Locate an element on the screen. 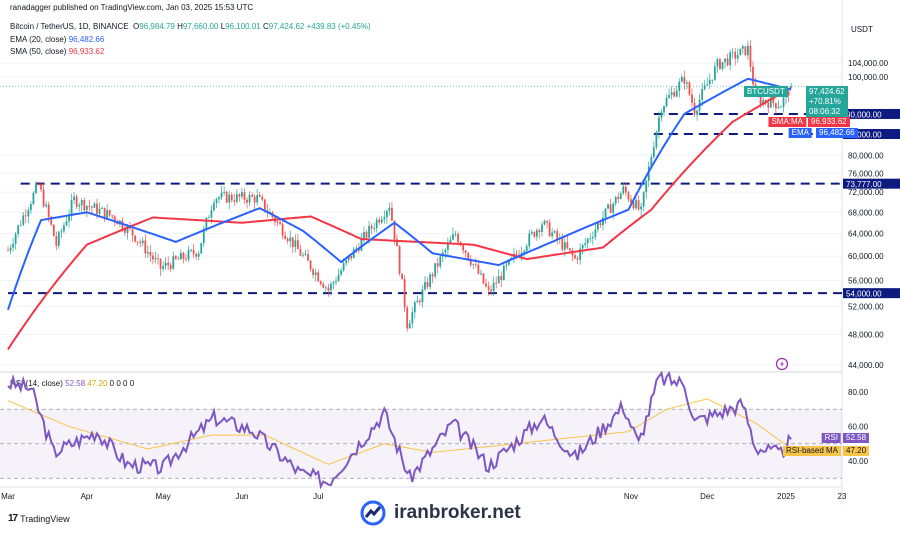  last-price-label: BTCUSDT 97,424.62 +70.81% 08:06:32 is located at coordinates (796, 102).